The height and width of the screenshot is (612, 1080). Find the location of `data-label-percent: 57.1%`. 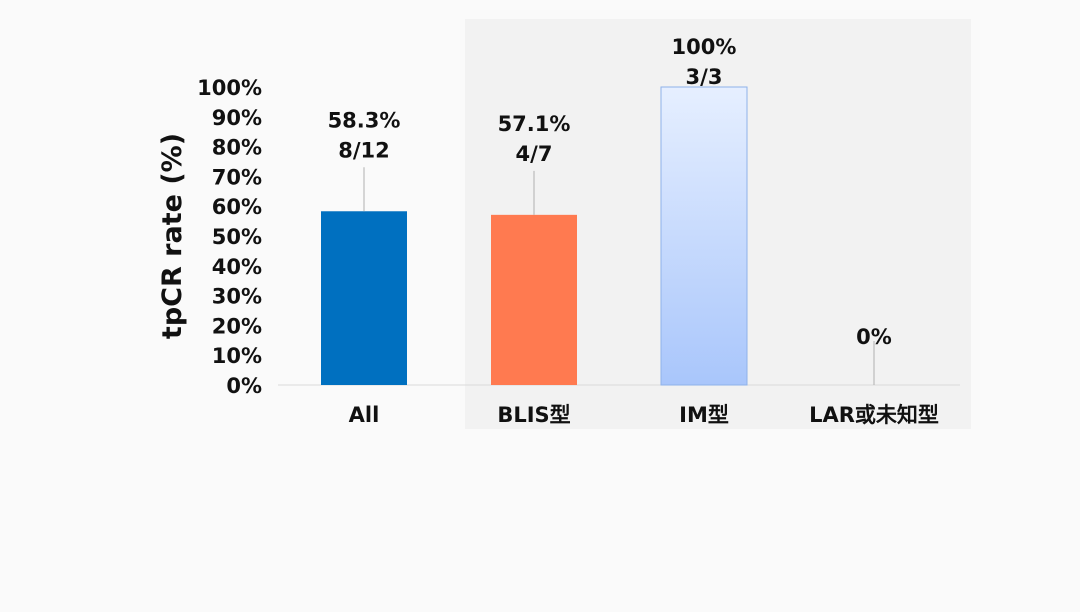

data-label-percent: 57.1% is located at coordinates (534, 124).